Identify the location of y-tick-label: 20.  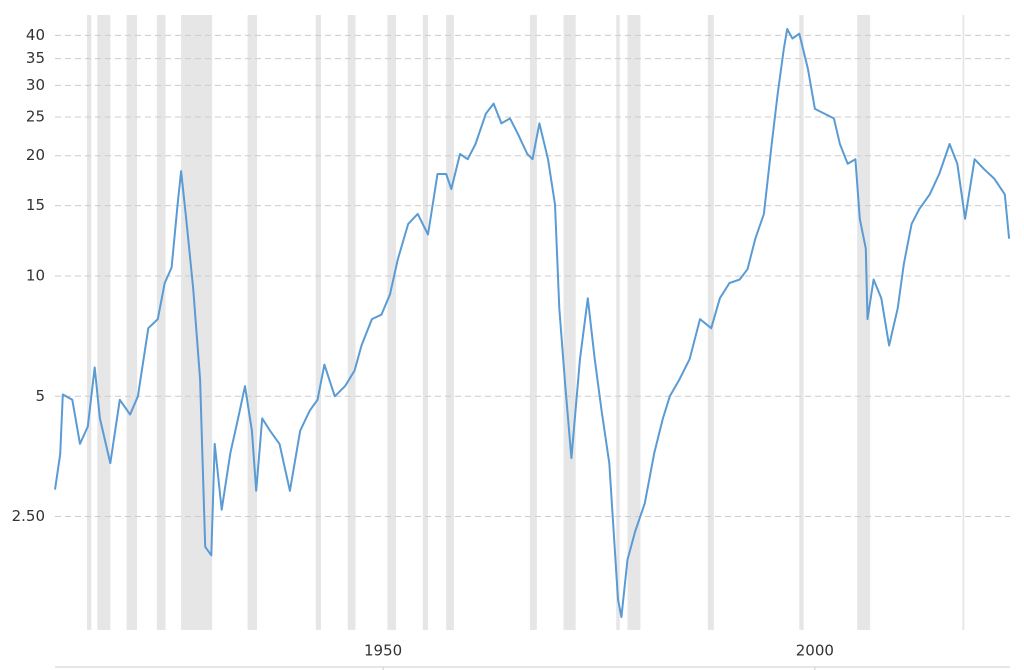
(35, 155).